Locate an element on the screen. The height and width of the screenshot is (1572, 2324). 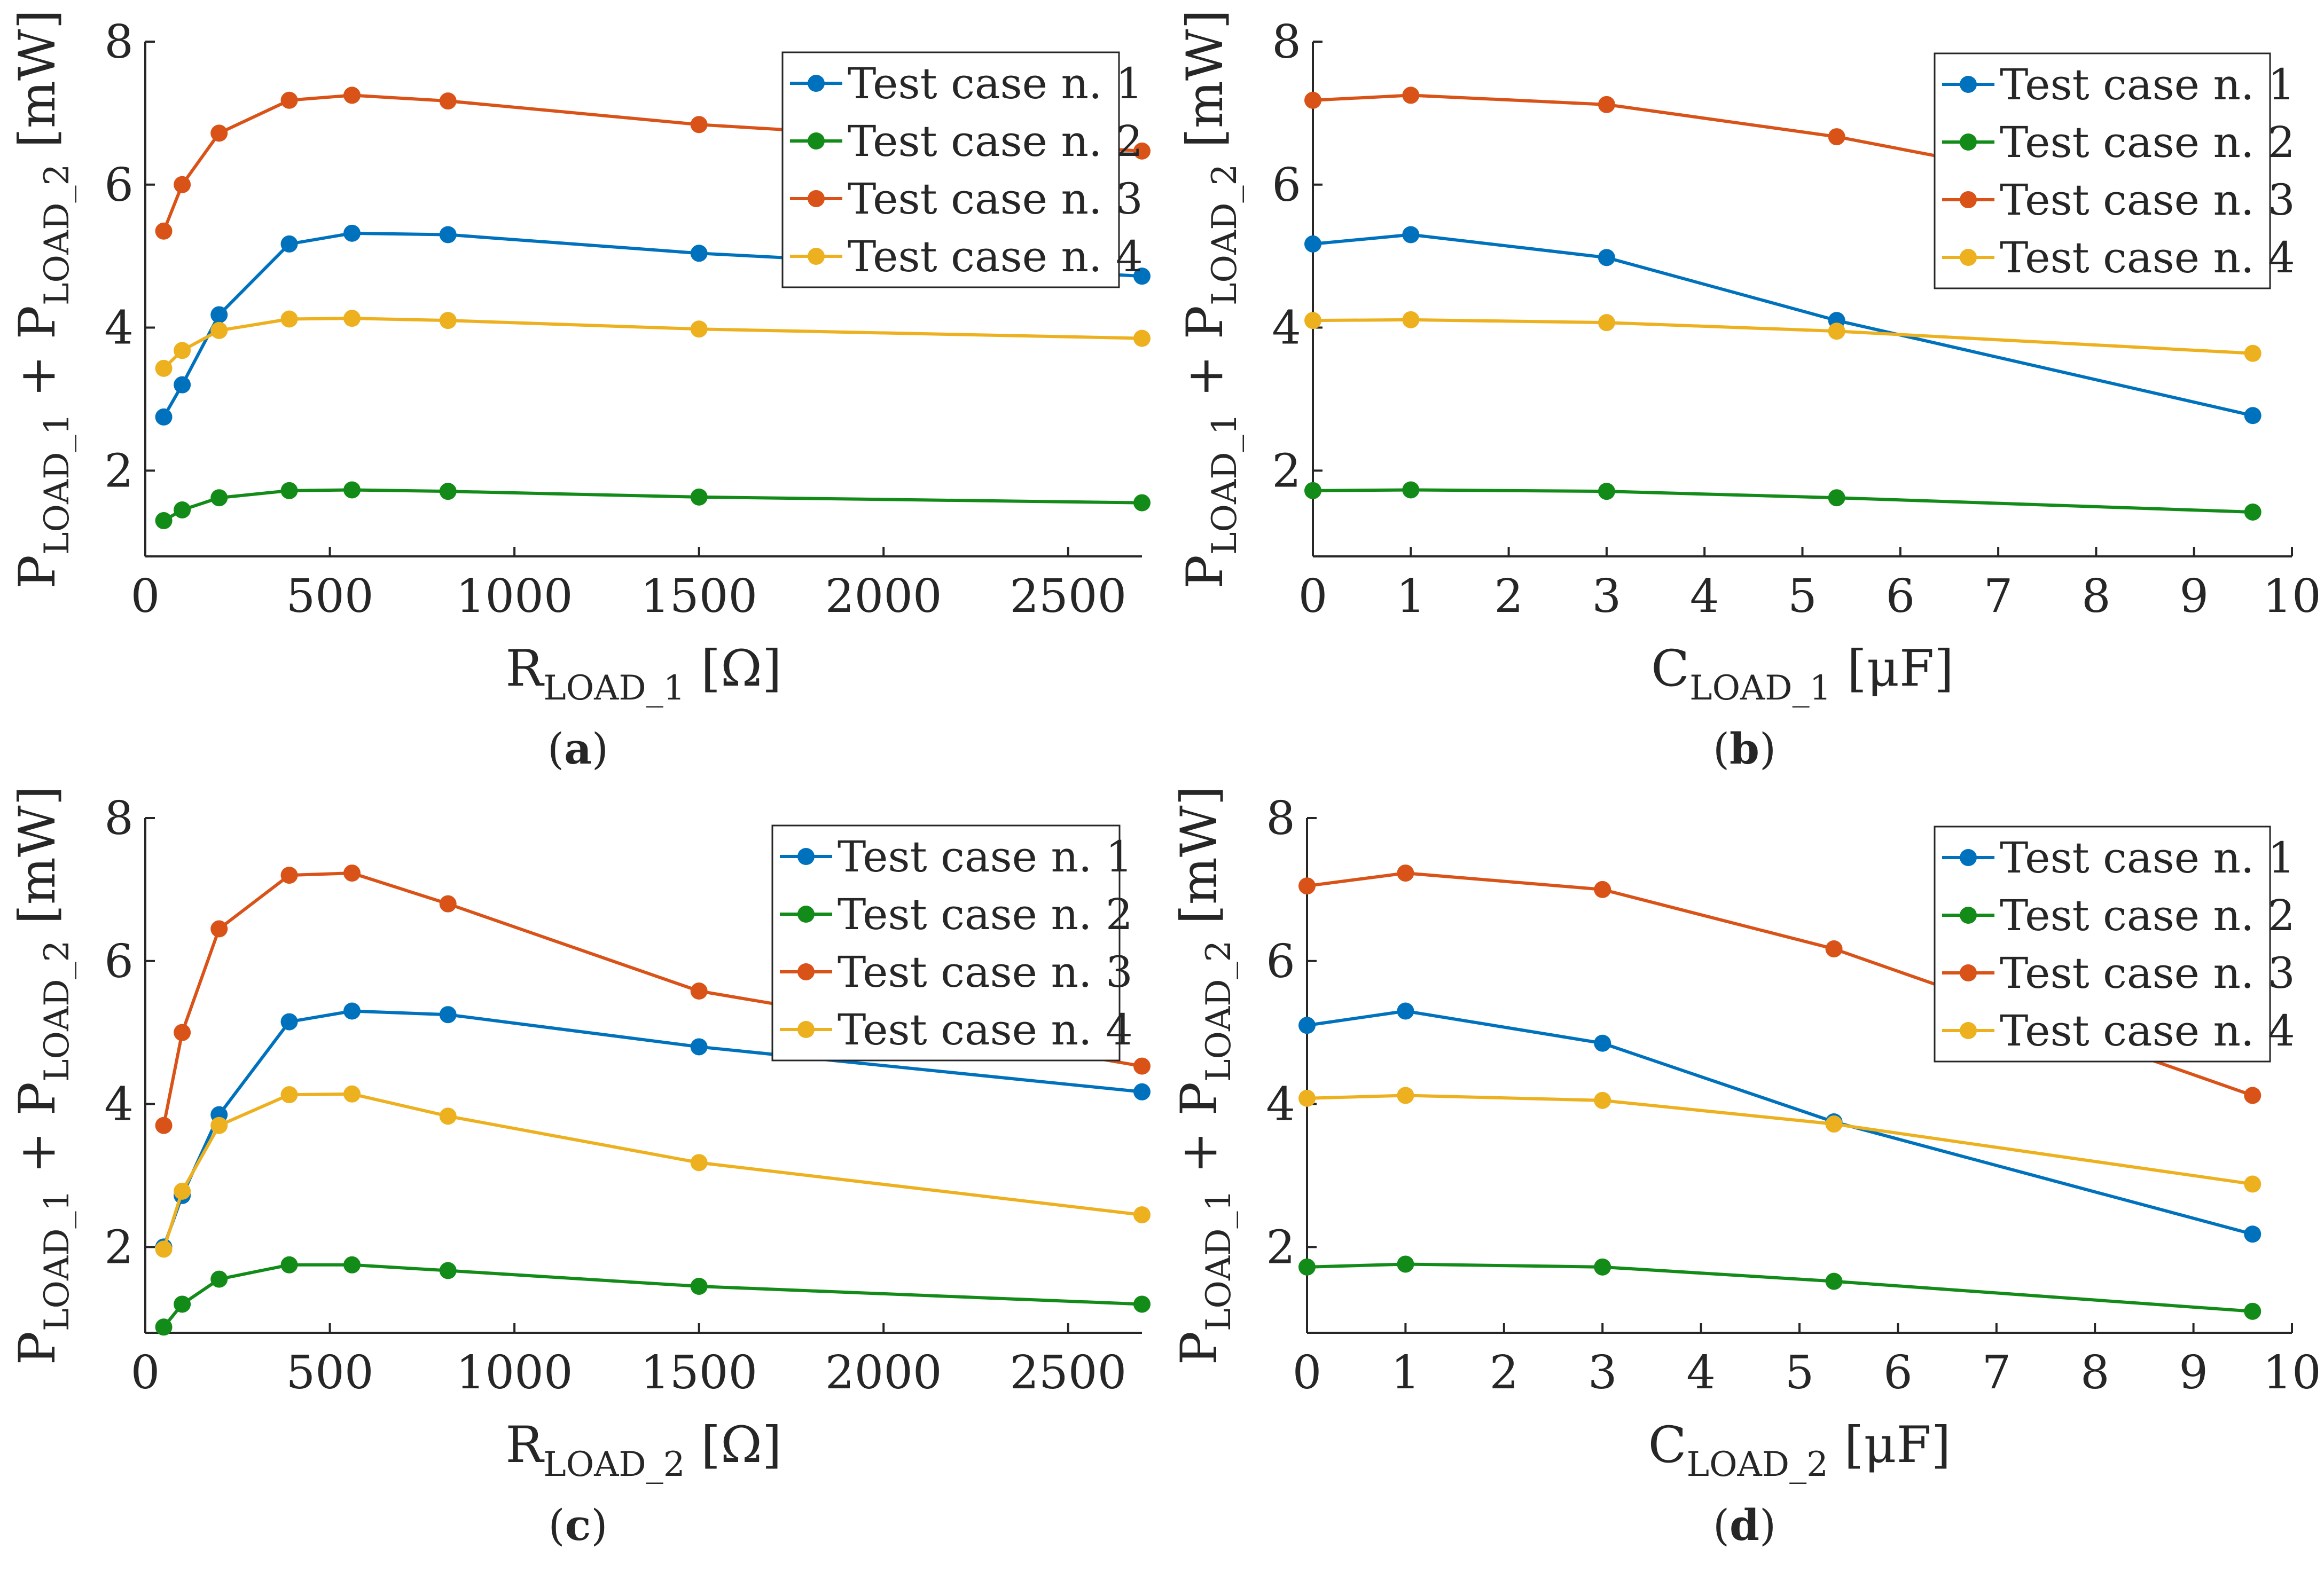
y-tick-label: 2 is located at coordinates (1281, 1247).